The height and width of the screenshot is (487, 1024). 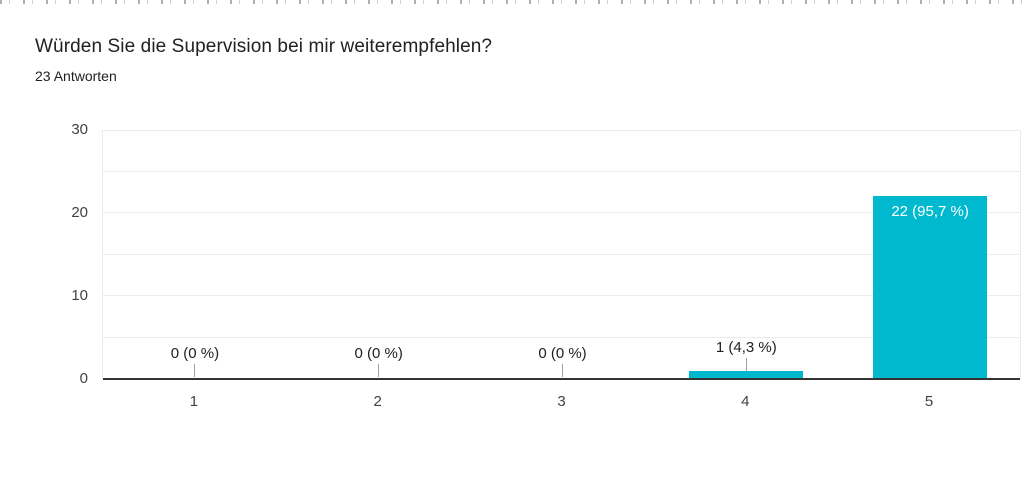 I want to click on bar-value-label: 22 (95,7 %), so click(x=930, y=212).